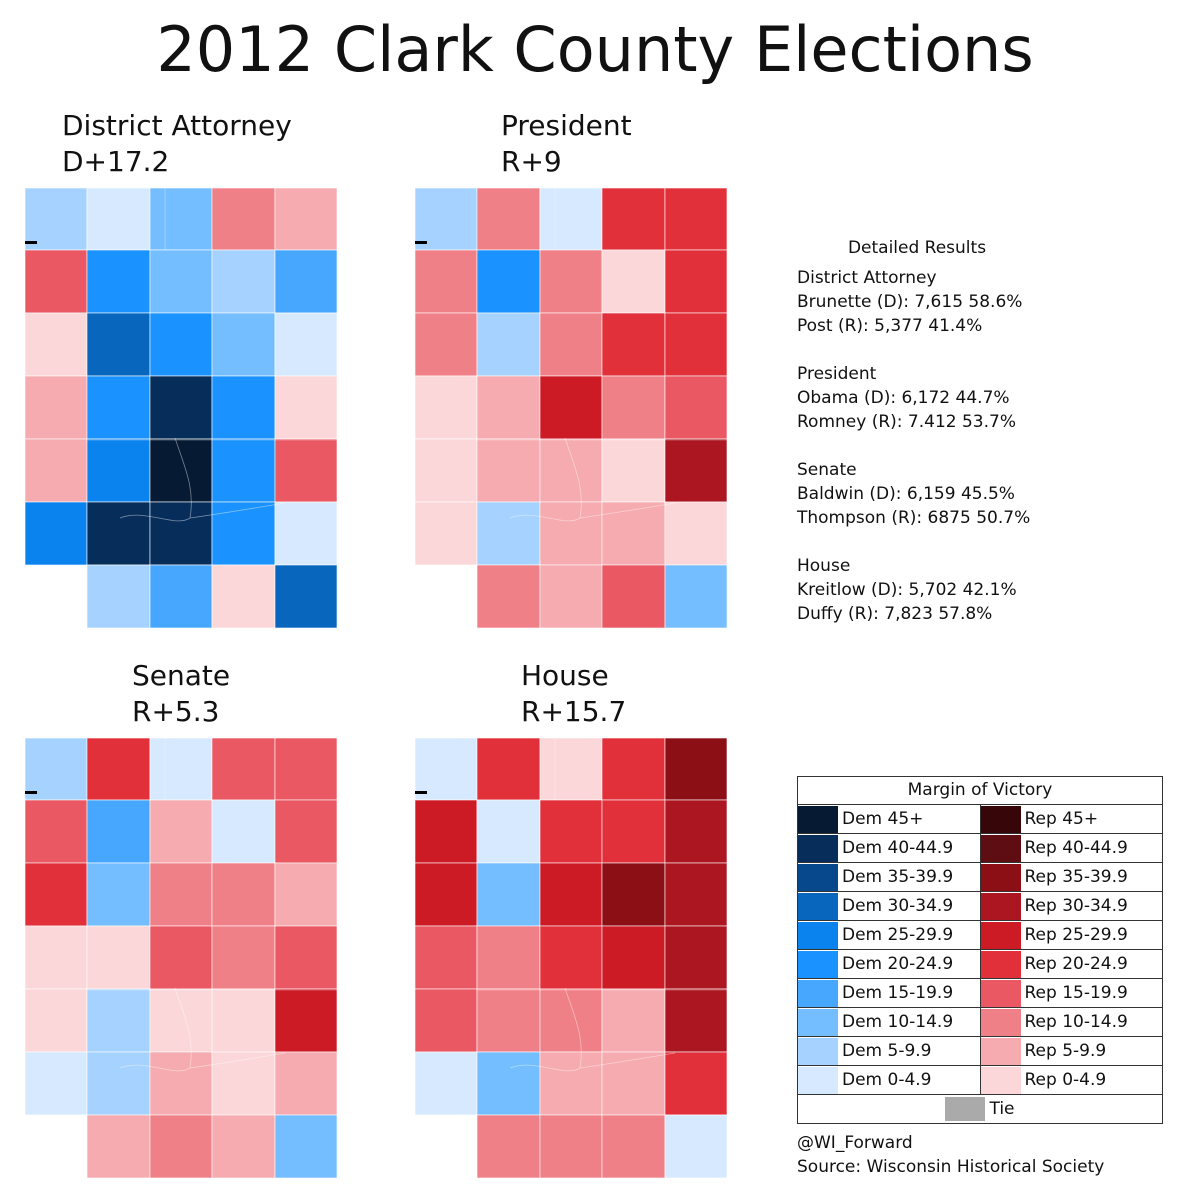 This screenshot has height=1200, width=1190. I want to click on legend-row: Dem 0-4.9 Rep 0-4.9, so click(980, 1080).